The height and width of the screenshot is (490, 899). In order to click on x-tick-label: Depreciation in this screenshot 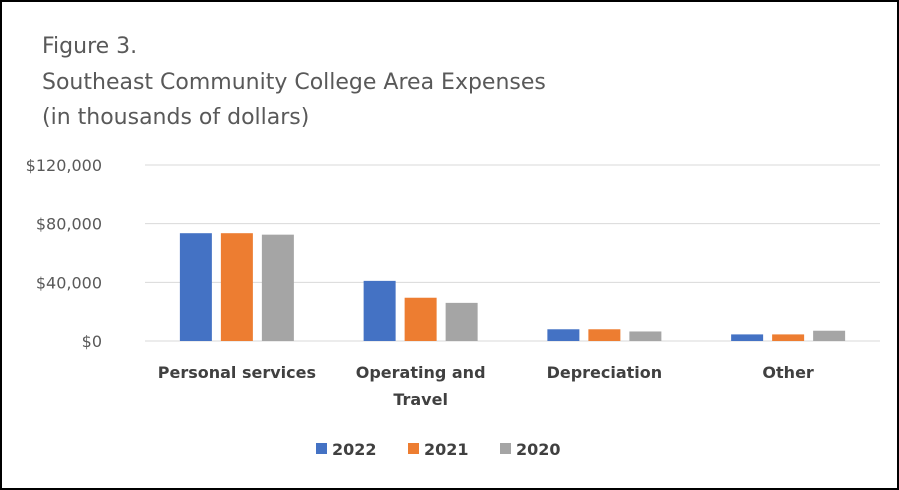, I will do `click(605, 372)`.